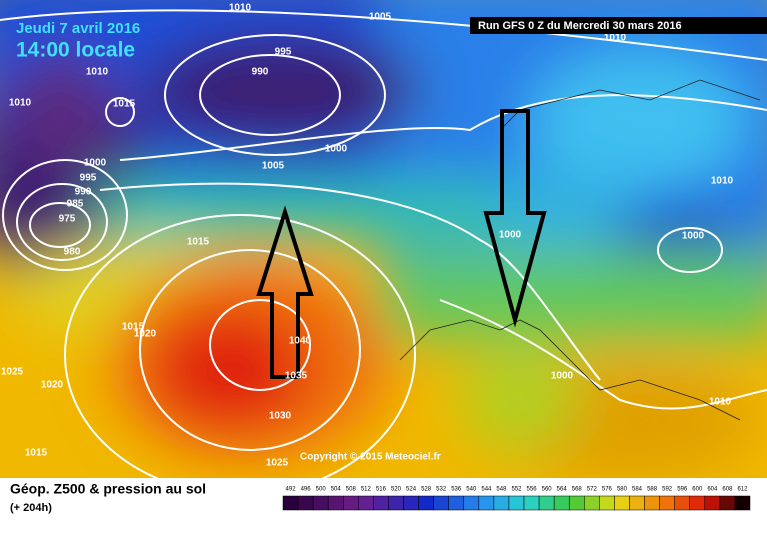 The height and width of the screenshot is (534, 767). I want to click on legend-title: Géop. Z500 & pression au sol, so click(108, 489).